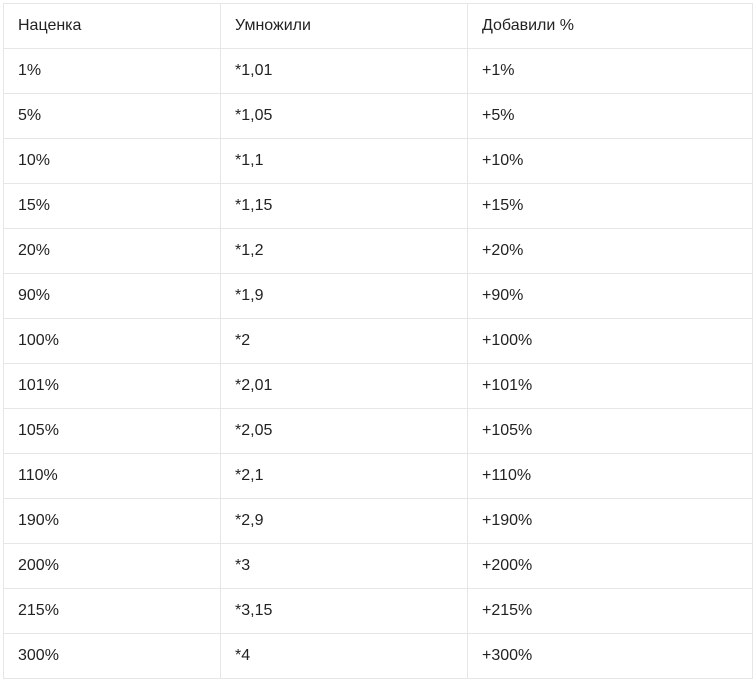 The height and width of the screenshot is (697, 756). What do you see at coordinates (112, 341) in the screenshot?
I see `cell-markup: 100%` at bounding box center [112, 341].